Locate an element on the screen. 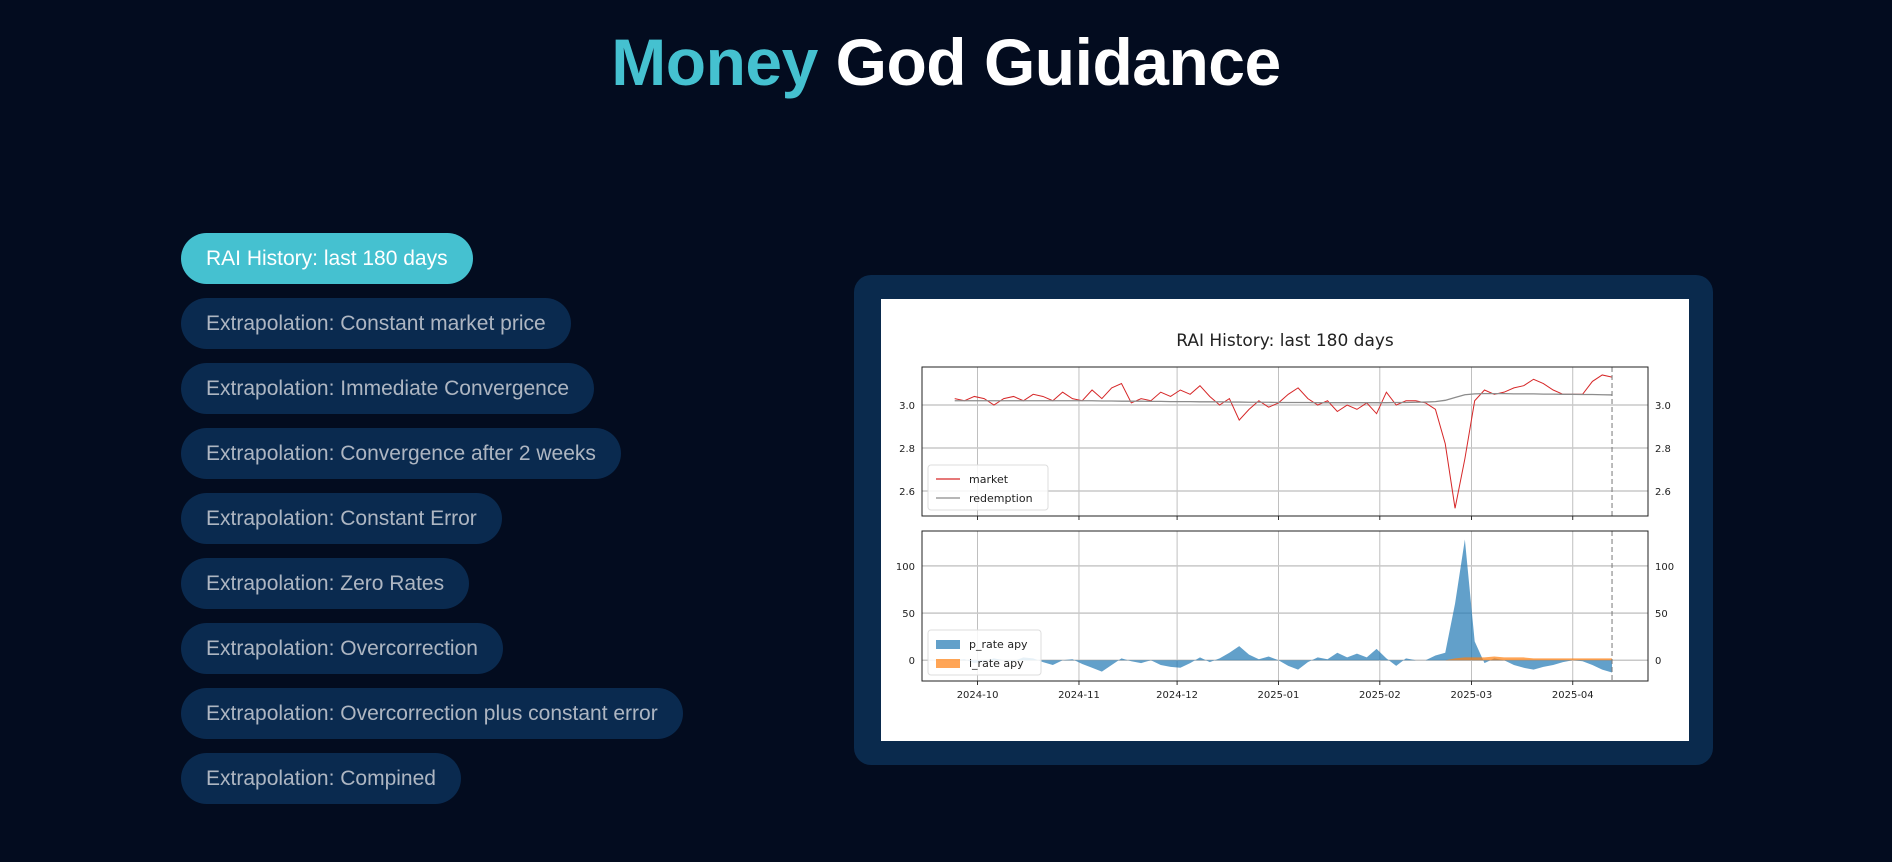 This screenshot has height=862, width=1892. menu-button-constant-error: Extrapolation: Constant Error is located at coordinates (341, 518).